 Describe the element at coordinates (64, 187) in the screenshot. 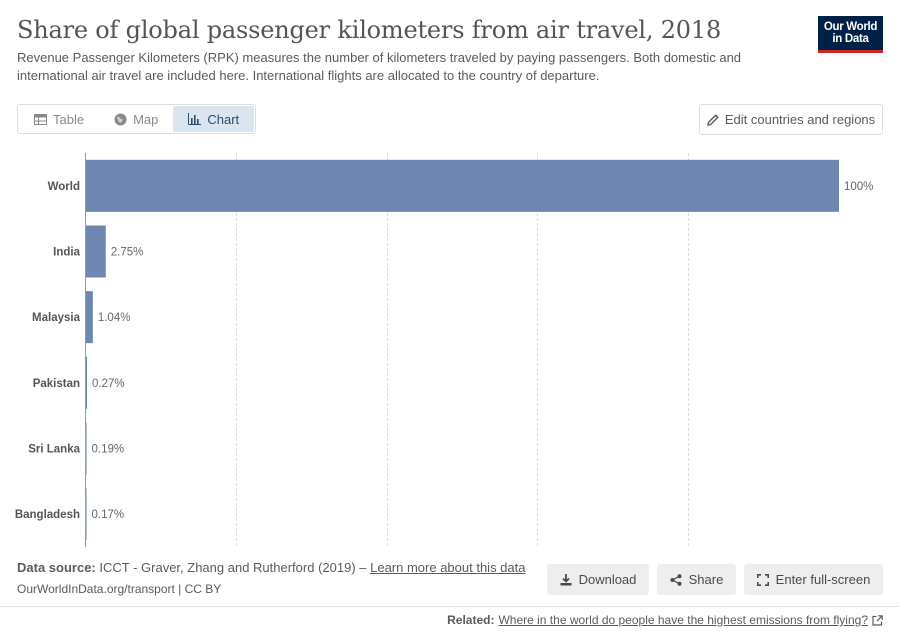

I see `category-label: World` at that location.